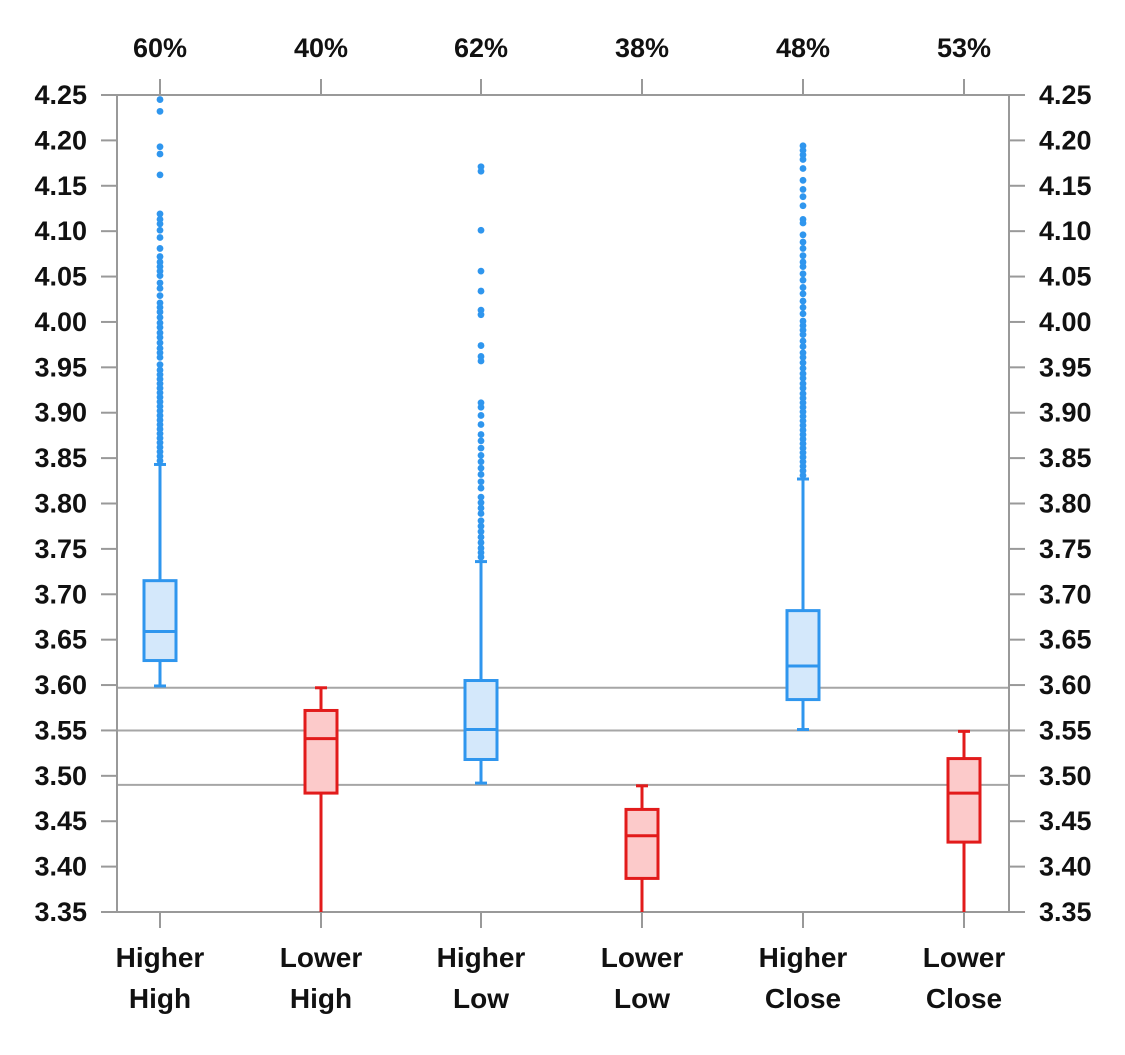 This screenshot has width=1125, height=1055. Describe the element at coordinates (1065, 367) in the screenshot. I see `y-tick-label-right: 3.95` at that location.